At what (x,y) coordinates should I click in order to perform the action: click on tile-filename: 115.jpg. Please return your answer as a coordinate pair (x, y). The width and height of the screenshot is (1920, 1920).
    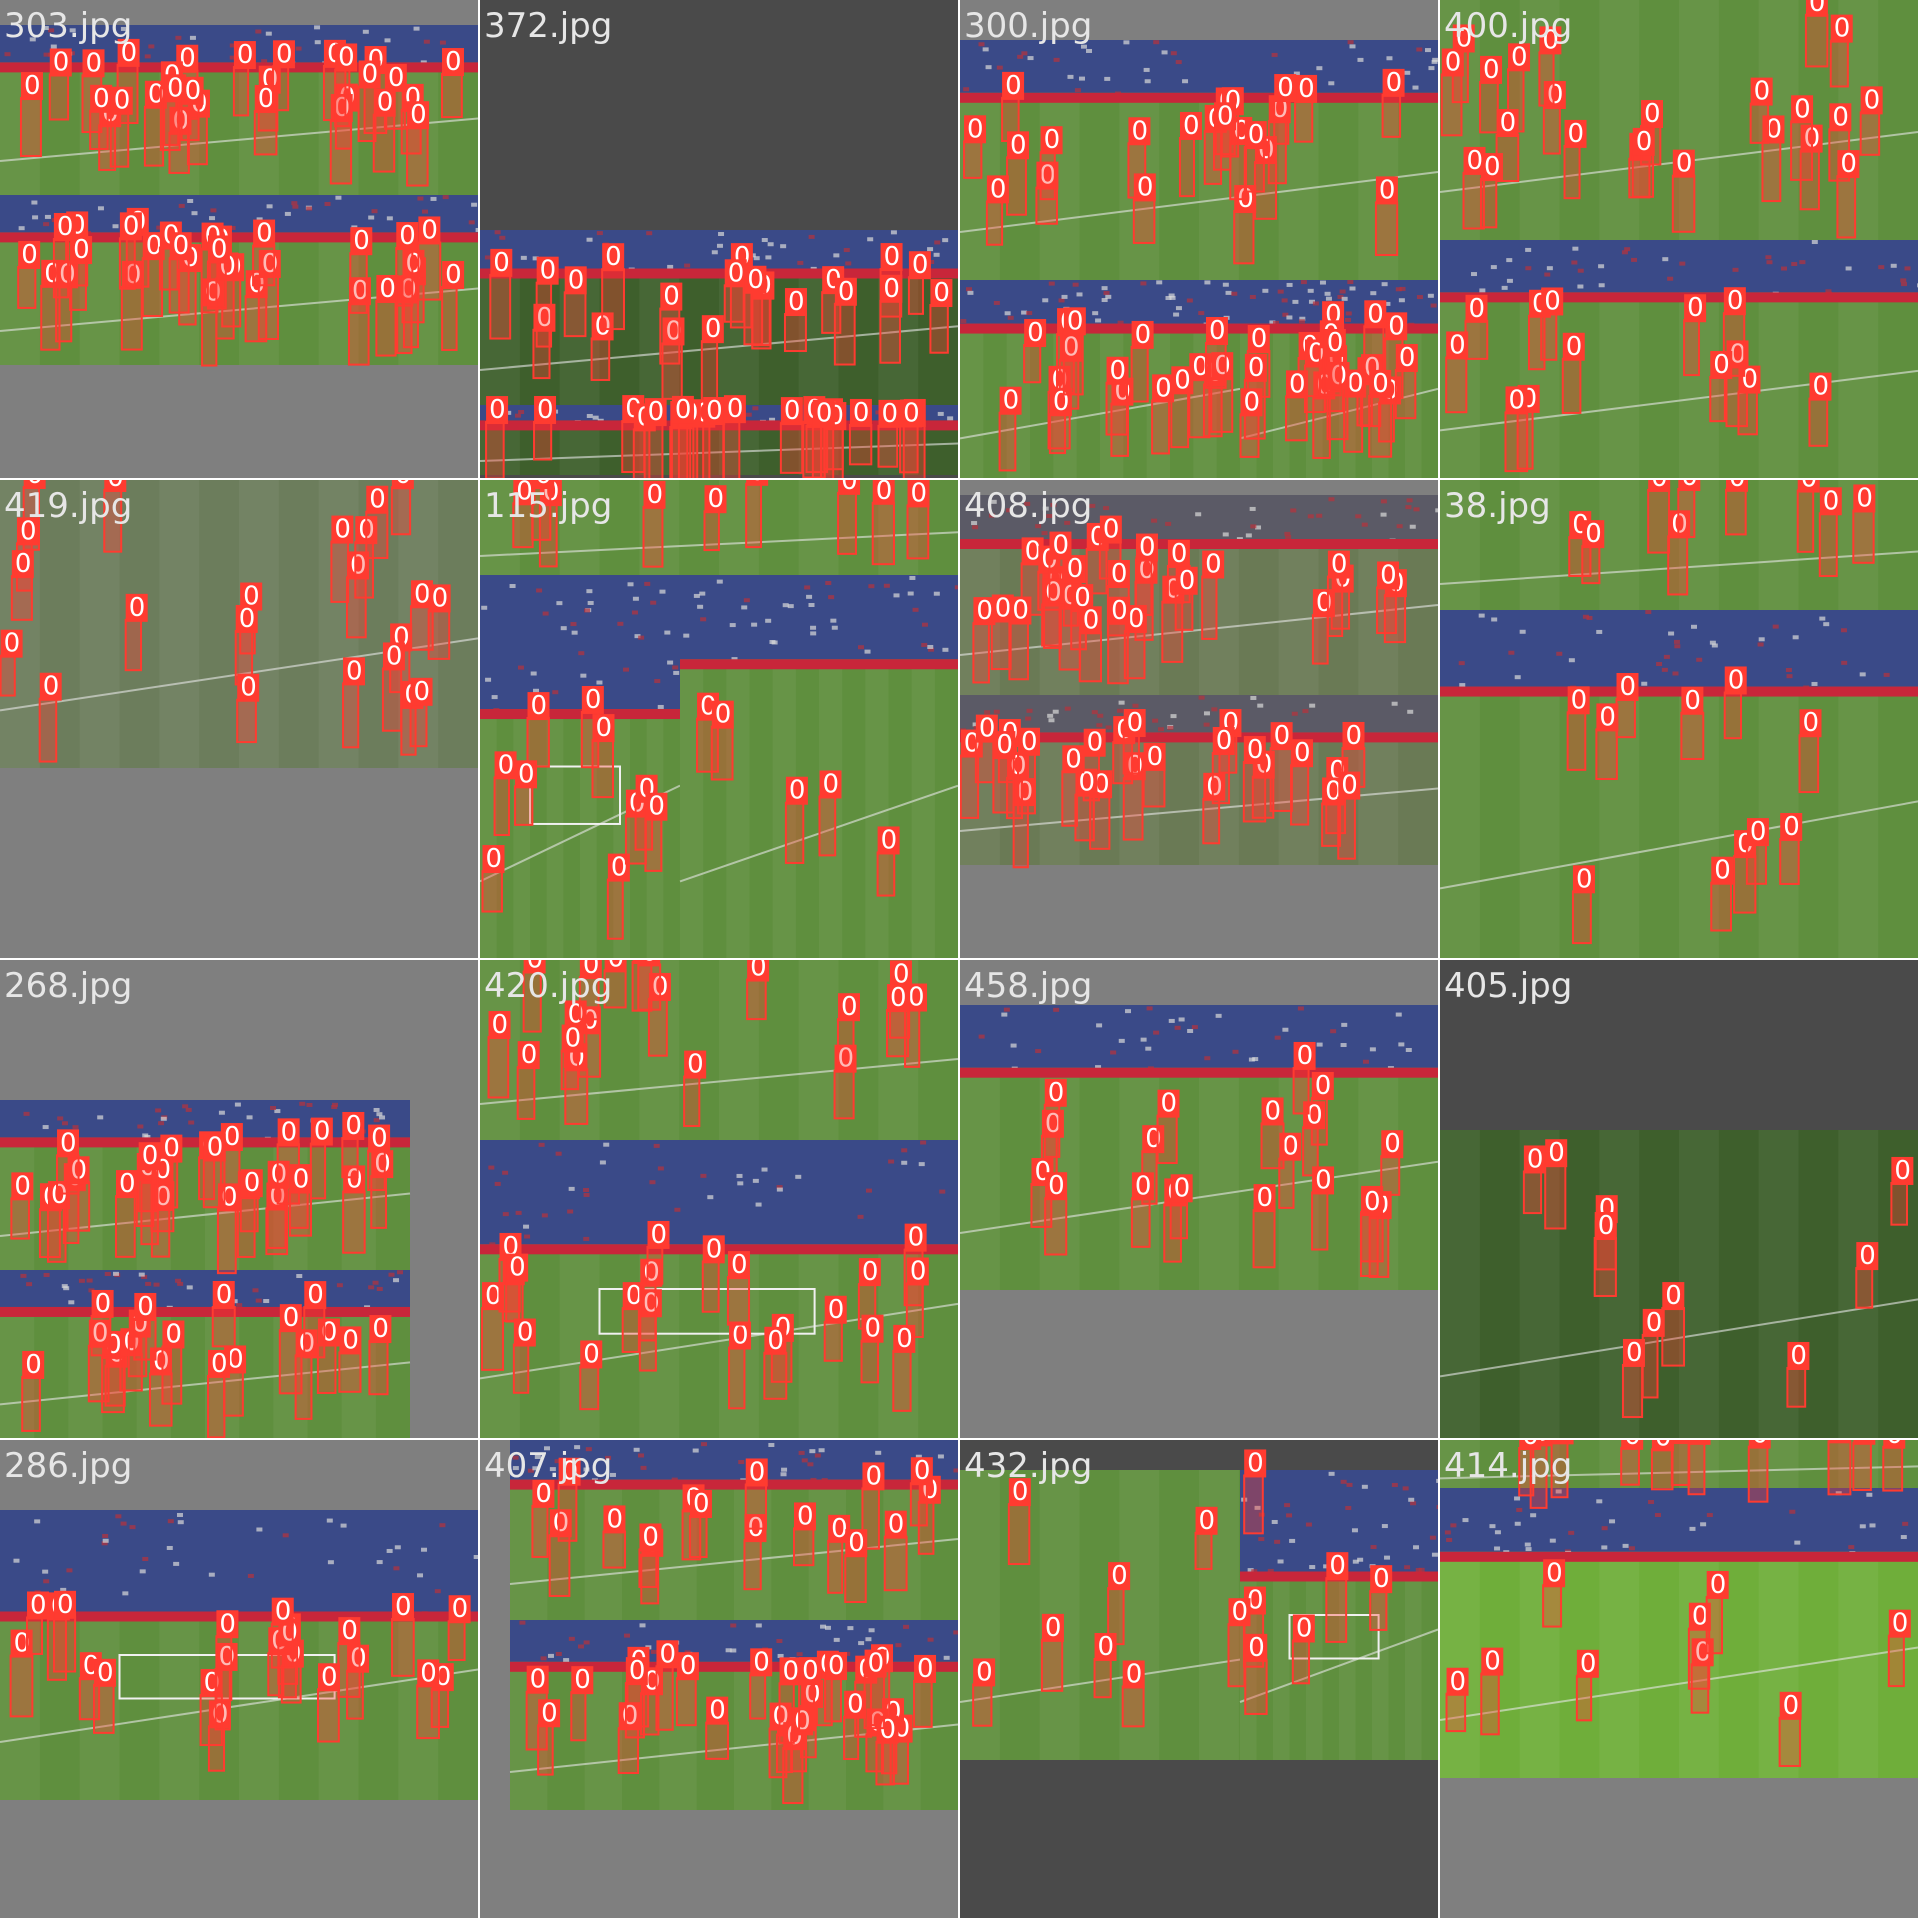
    Looking at the image, I should click on (548, 506).